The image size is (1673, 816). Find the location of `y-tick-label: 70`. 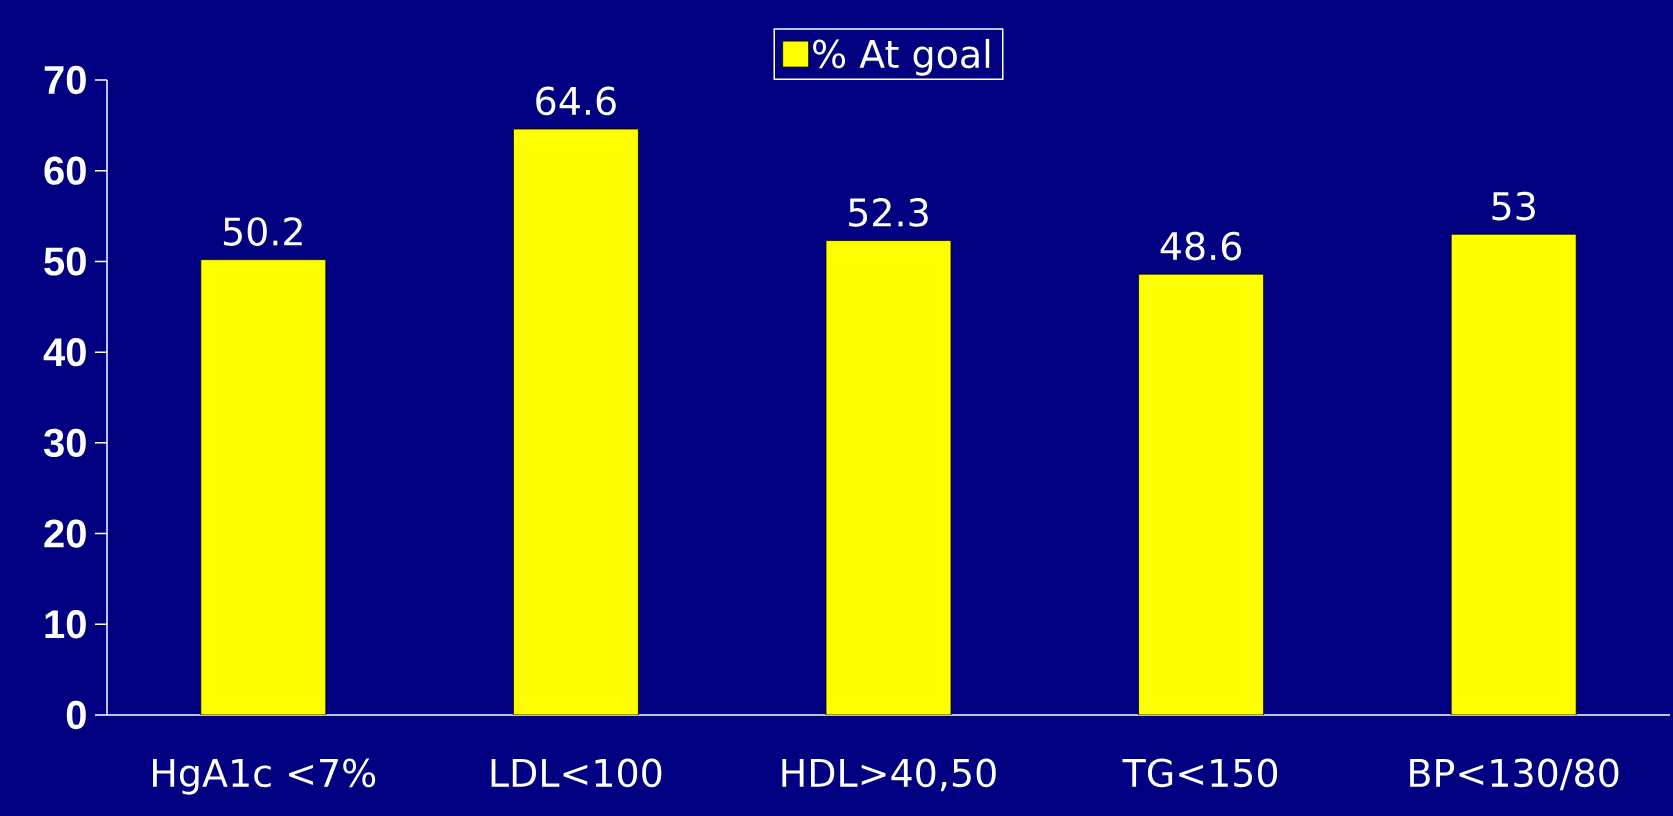

y-tick-label: 70 is located at coordinates (65, 80).